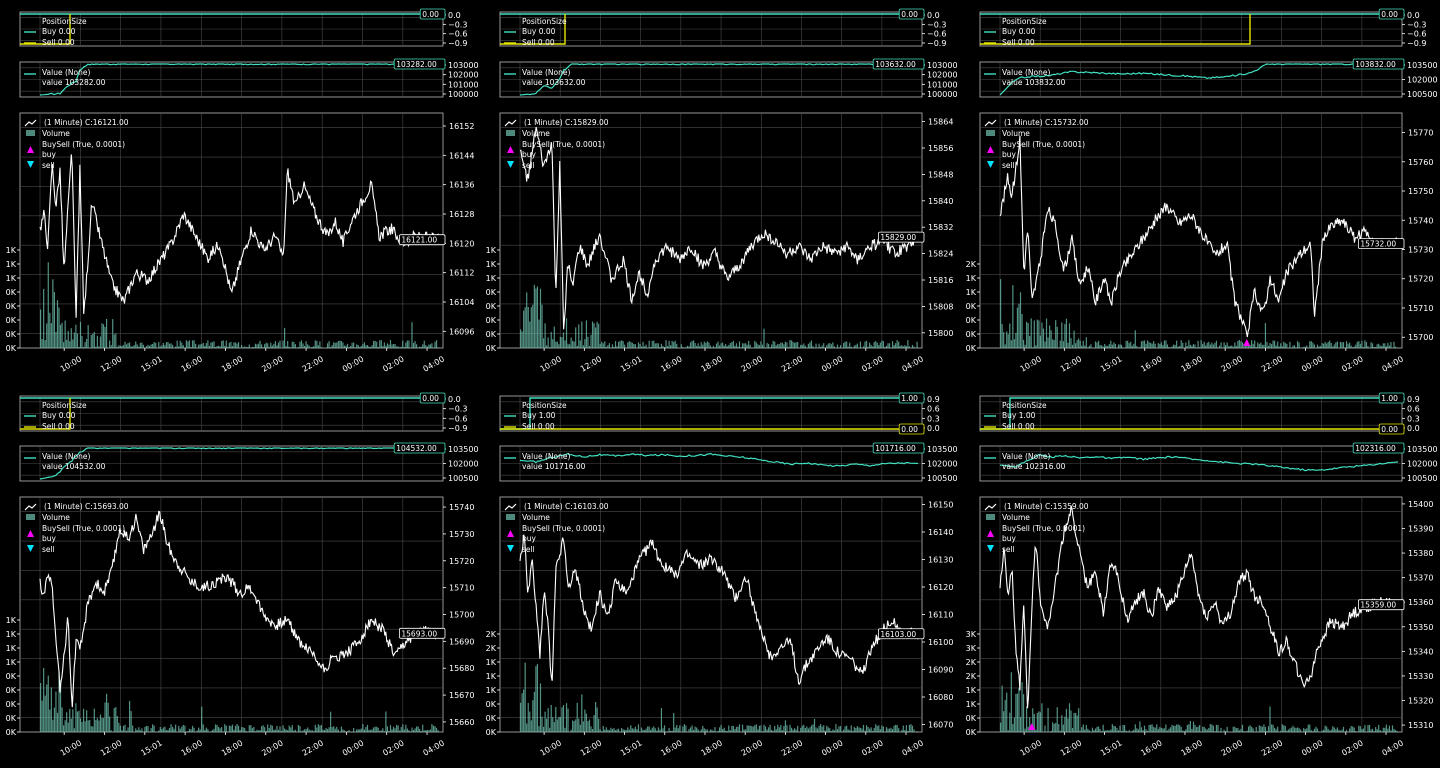 This screenshot has height=768, width=1440. Describe the element at coordinates (909, 398) in the screenshot. I see `position-size-last-value: 1.00` at that location.